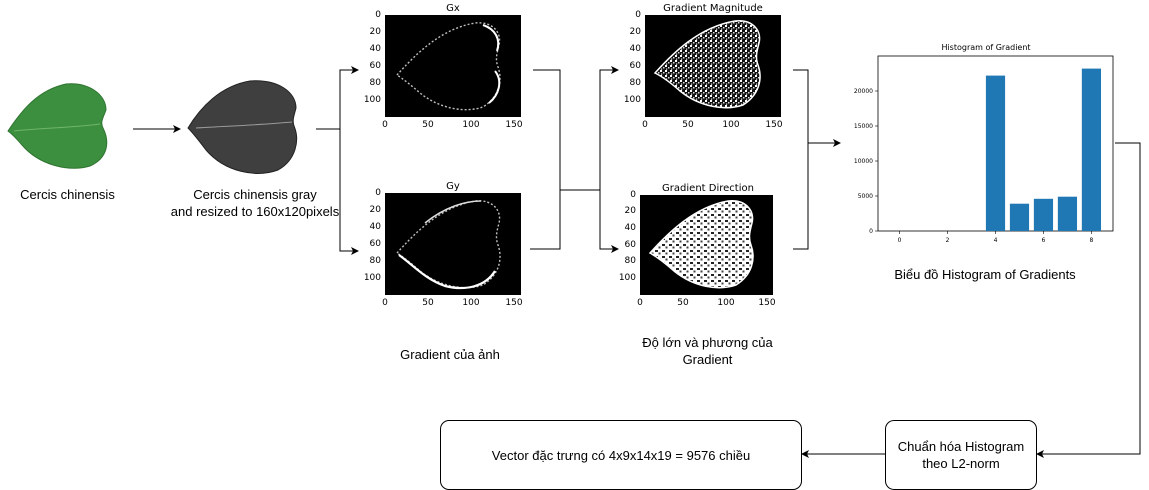  Describe the element at coordinates (996, 240) in the screenshot. I see `histogram-xtick-label: 4` at that location.